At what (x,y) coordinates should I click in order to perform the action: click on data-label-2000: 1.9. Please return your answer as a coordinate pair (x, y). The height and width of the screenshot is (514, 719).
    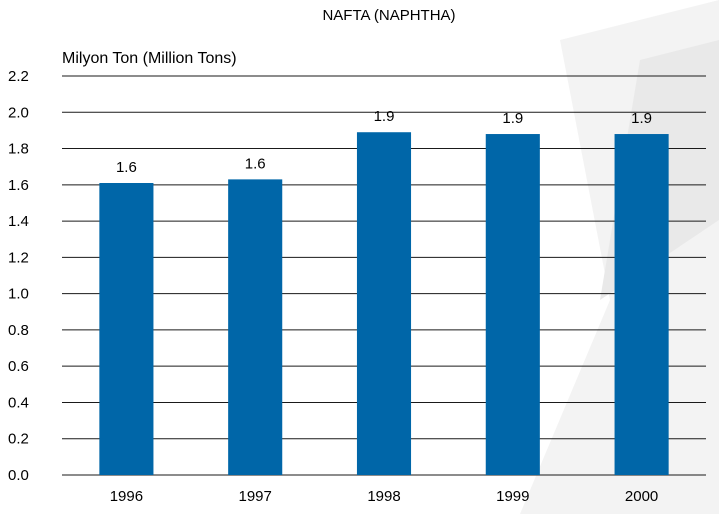
    Looking at the image, I should click on (641, 118).